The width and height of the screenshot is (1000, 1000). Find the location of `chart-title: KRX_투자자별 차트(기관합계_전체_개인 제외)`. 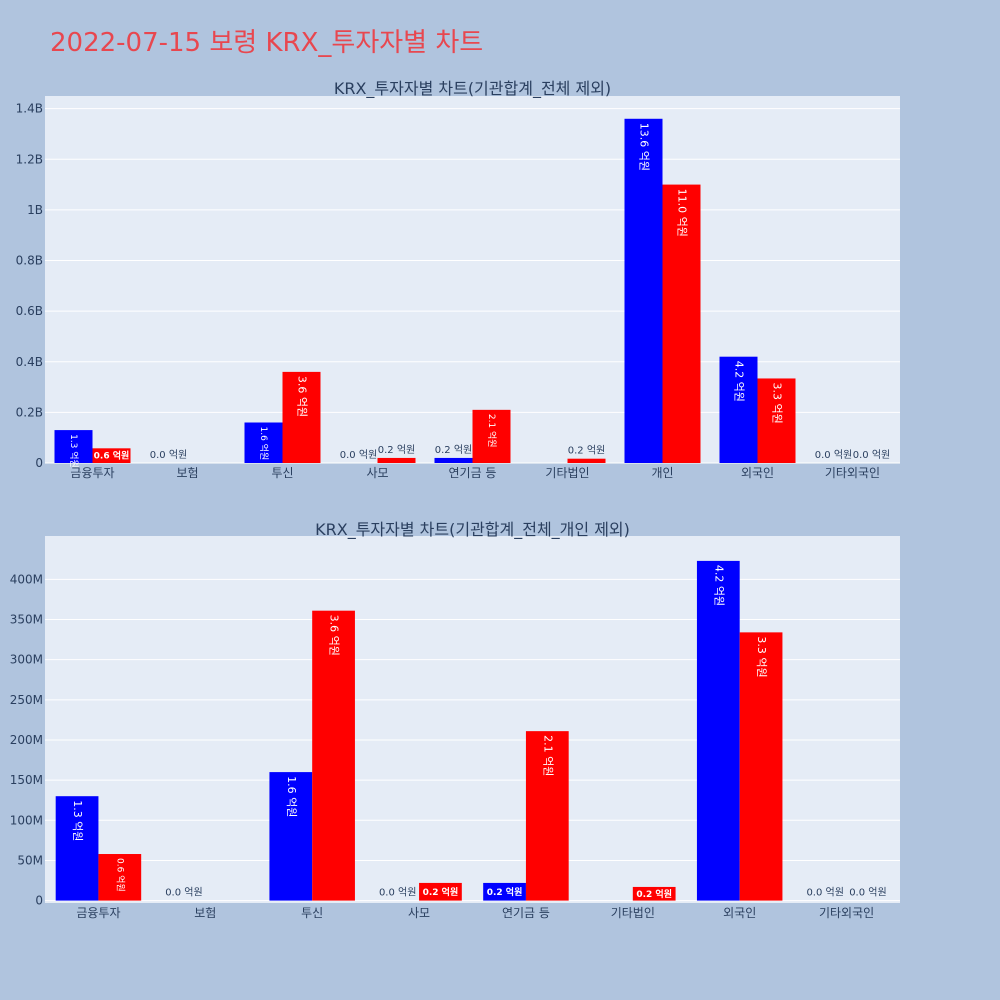

chart-title: KRX_투자자별 차트(기관합계_전체_개인 제외) is located at coordinates (472, 530).